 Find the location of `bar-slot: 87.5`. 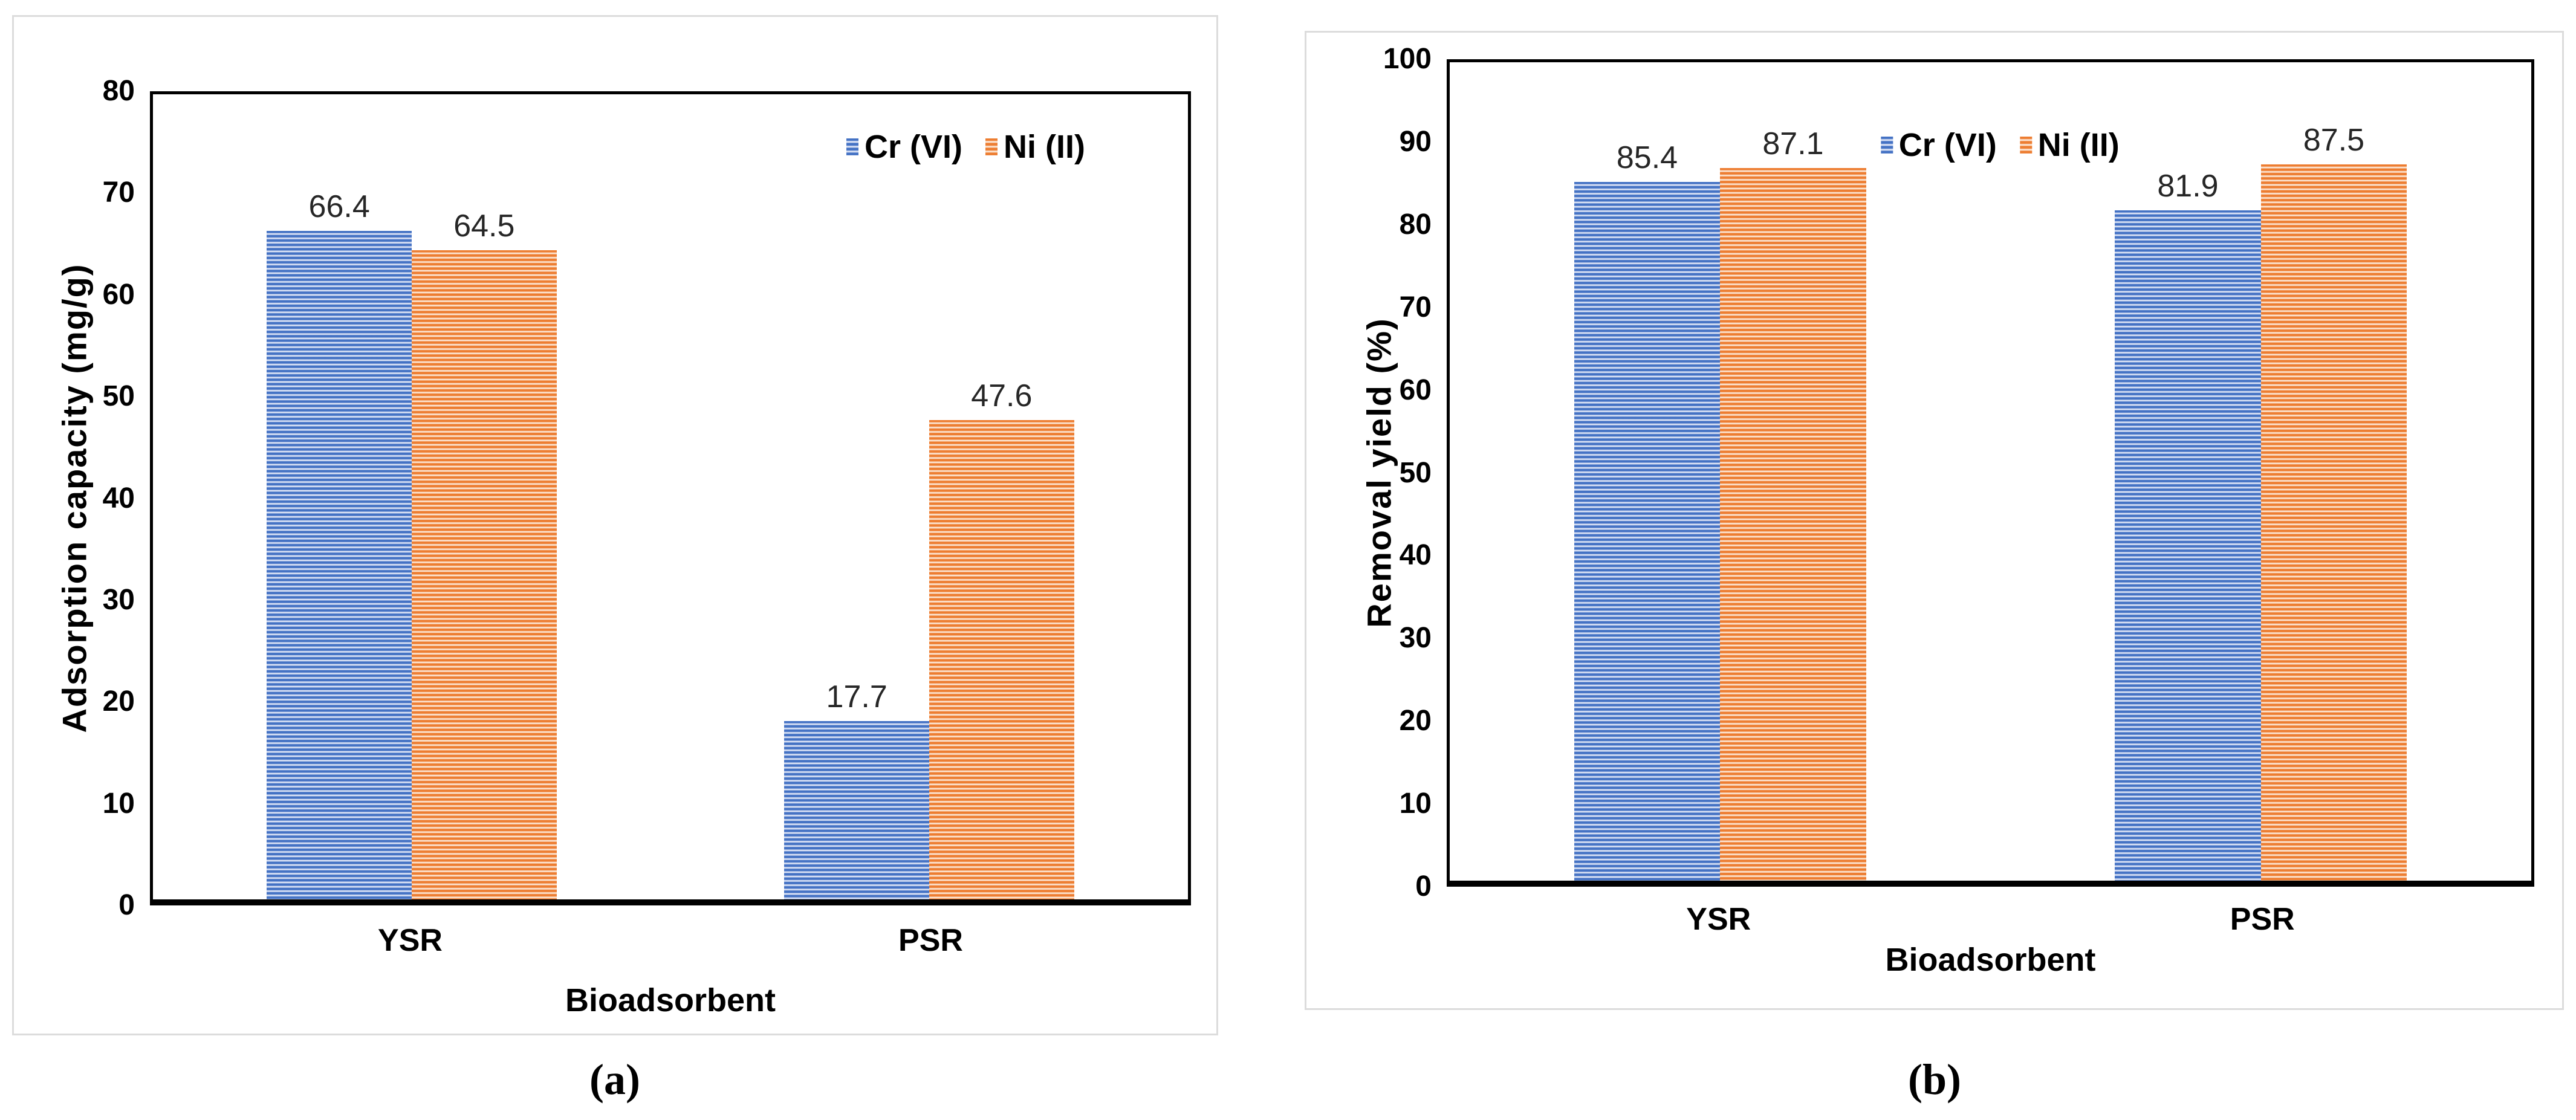

bar-slot: 87.5 is located at coordinates (2334, 471).